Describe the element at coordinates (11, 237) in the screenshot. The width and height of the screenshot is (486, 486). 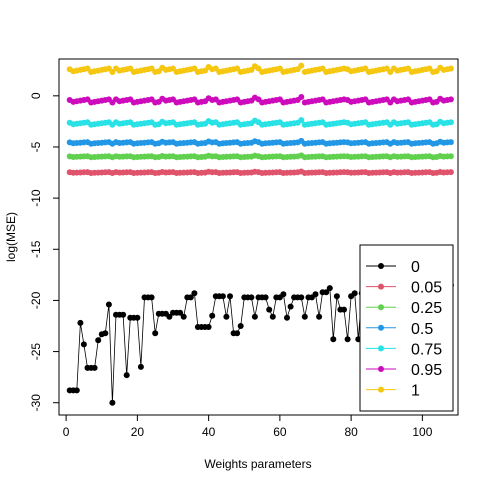
I see `y-axis-label: log(MSE)` at that location.